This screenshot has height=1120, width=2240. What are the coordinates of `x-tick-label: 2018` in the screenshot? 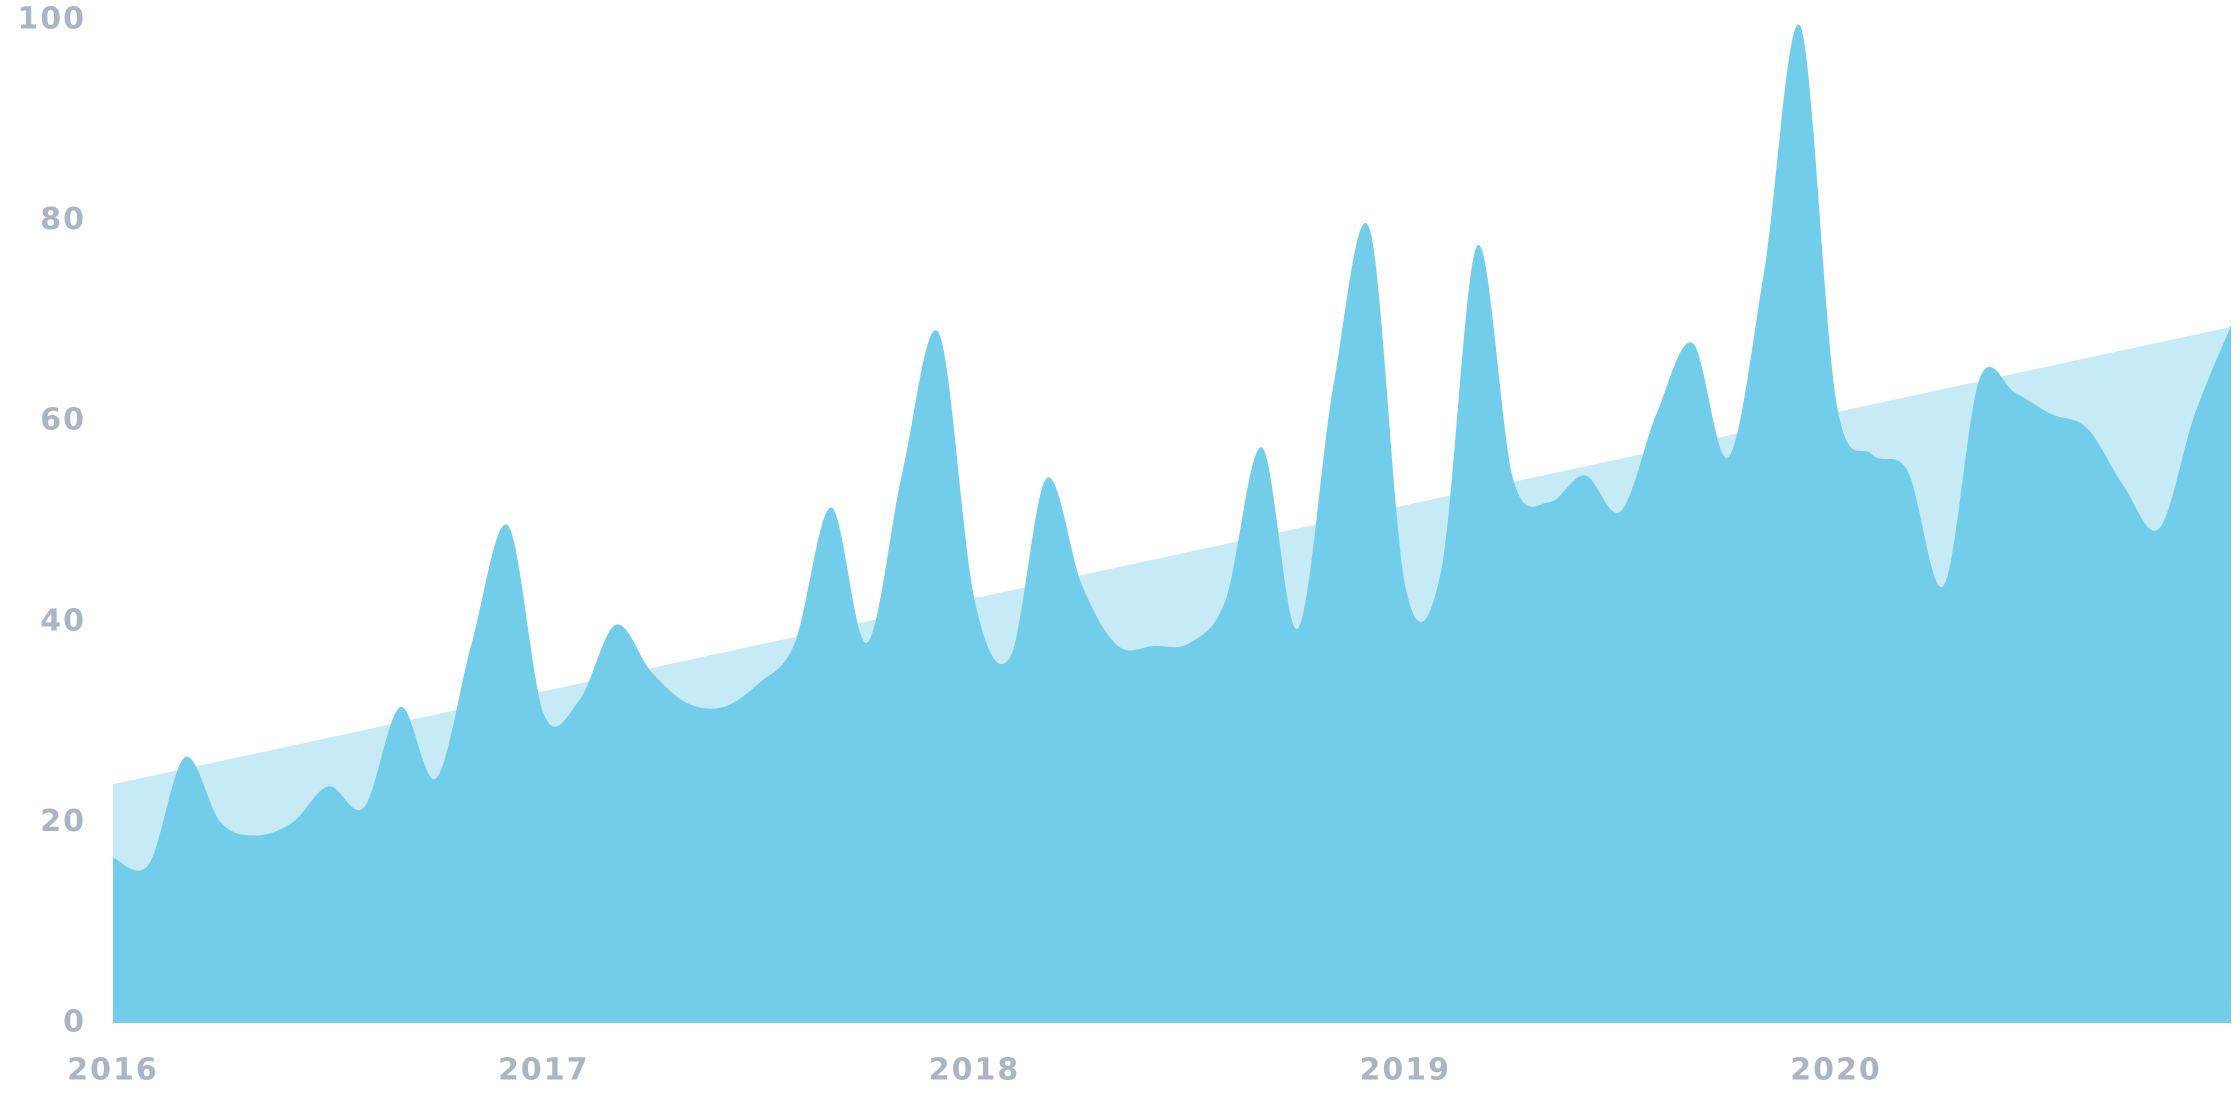 It's located at (975, 1070).